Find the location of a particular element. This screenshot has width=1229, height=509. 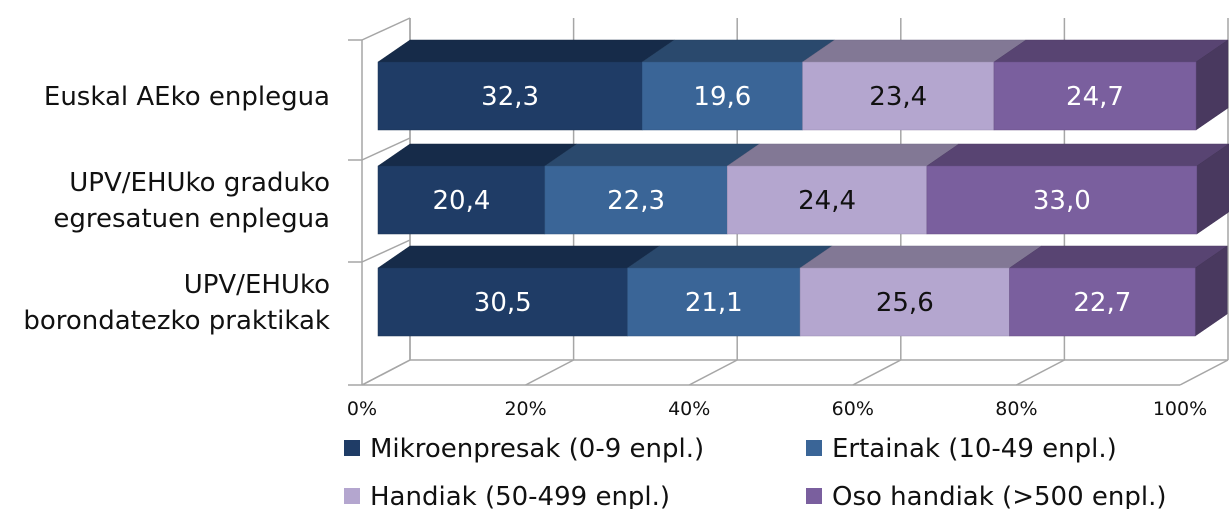

data-label: 24,7 is located at coordinates (1095, 97).